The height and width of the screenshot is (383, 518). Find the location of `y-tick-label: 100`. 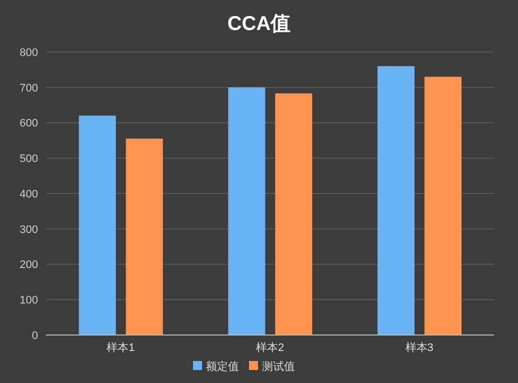

y-tick-label: 100 is located at coordinates (29, 300).